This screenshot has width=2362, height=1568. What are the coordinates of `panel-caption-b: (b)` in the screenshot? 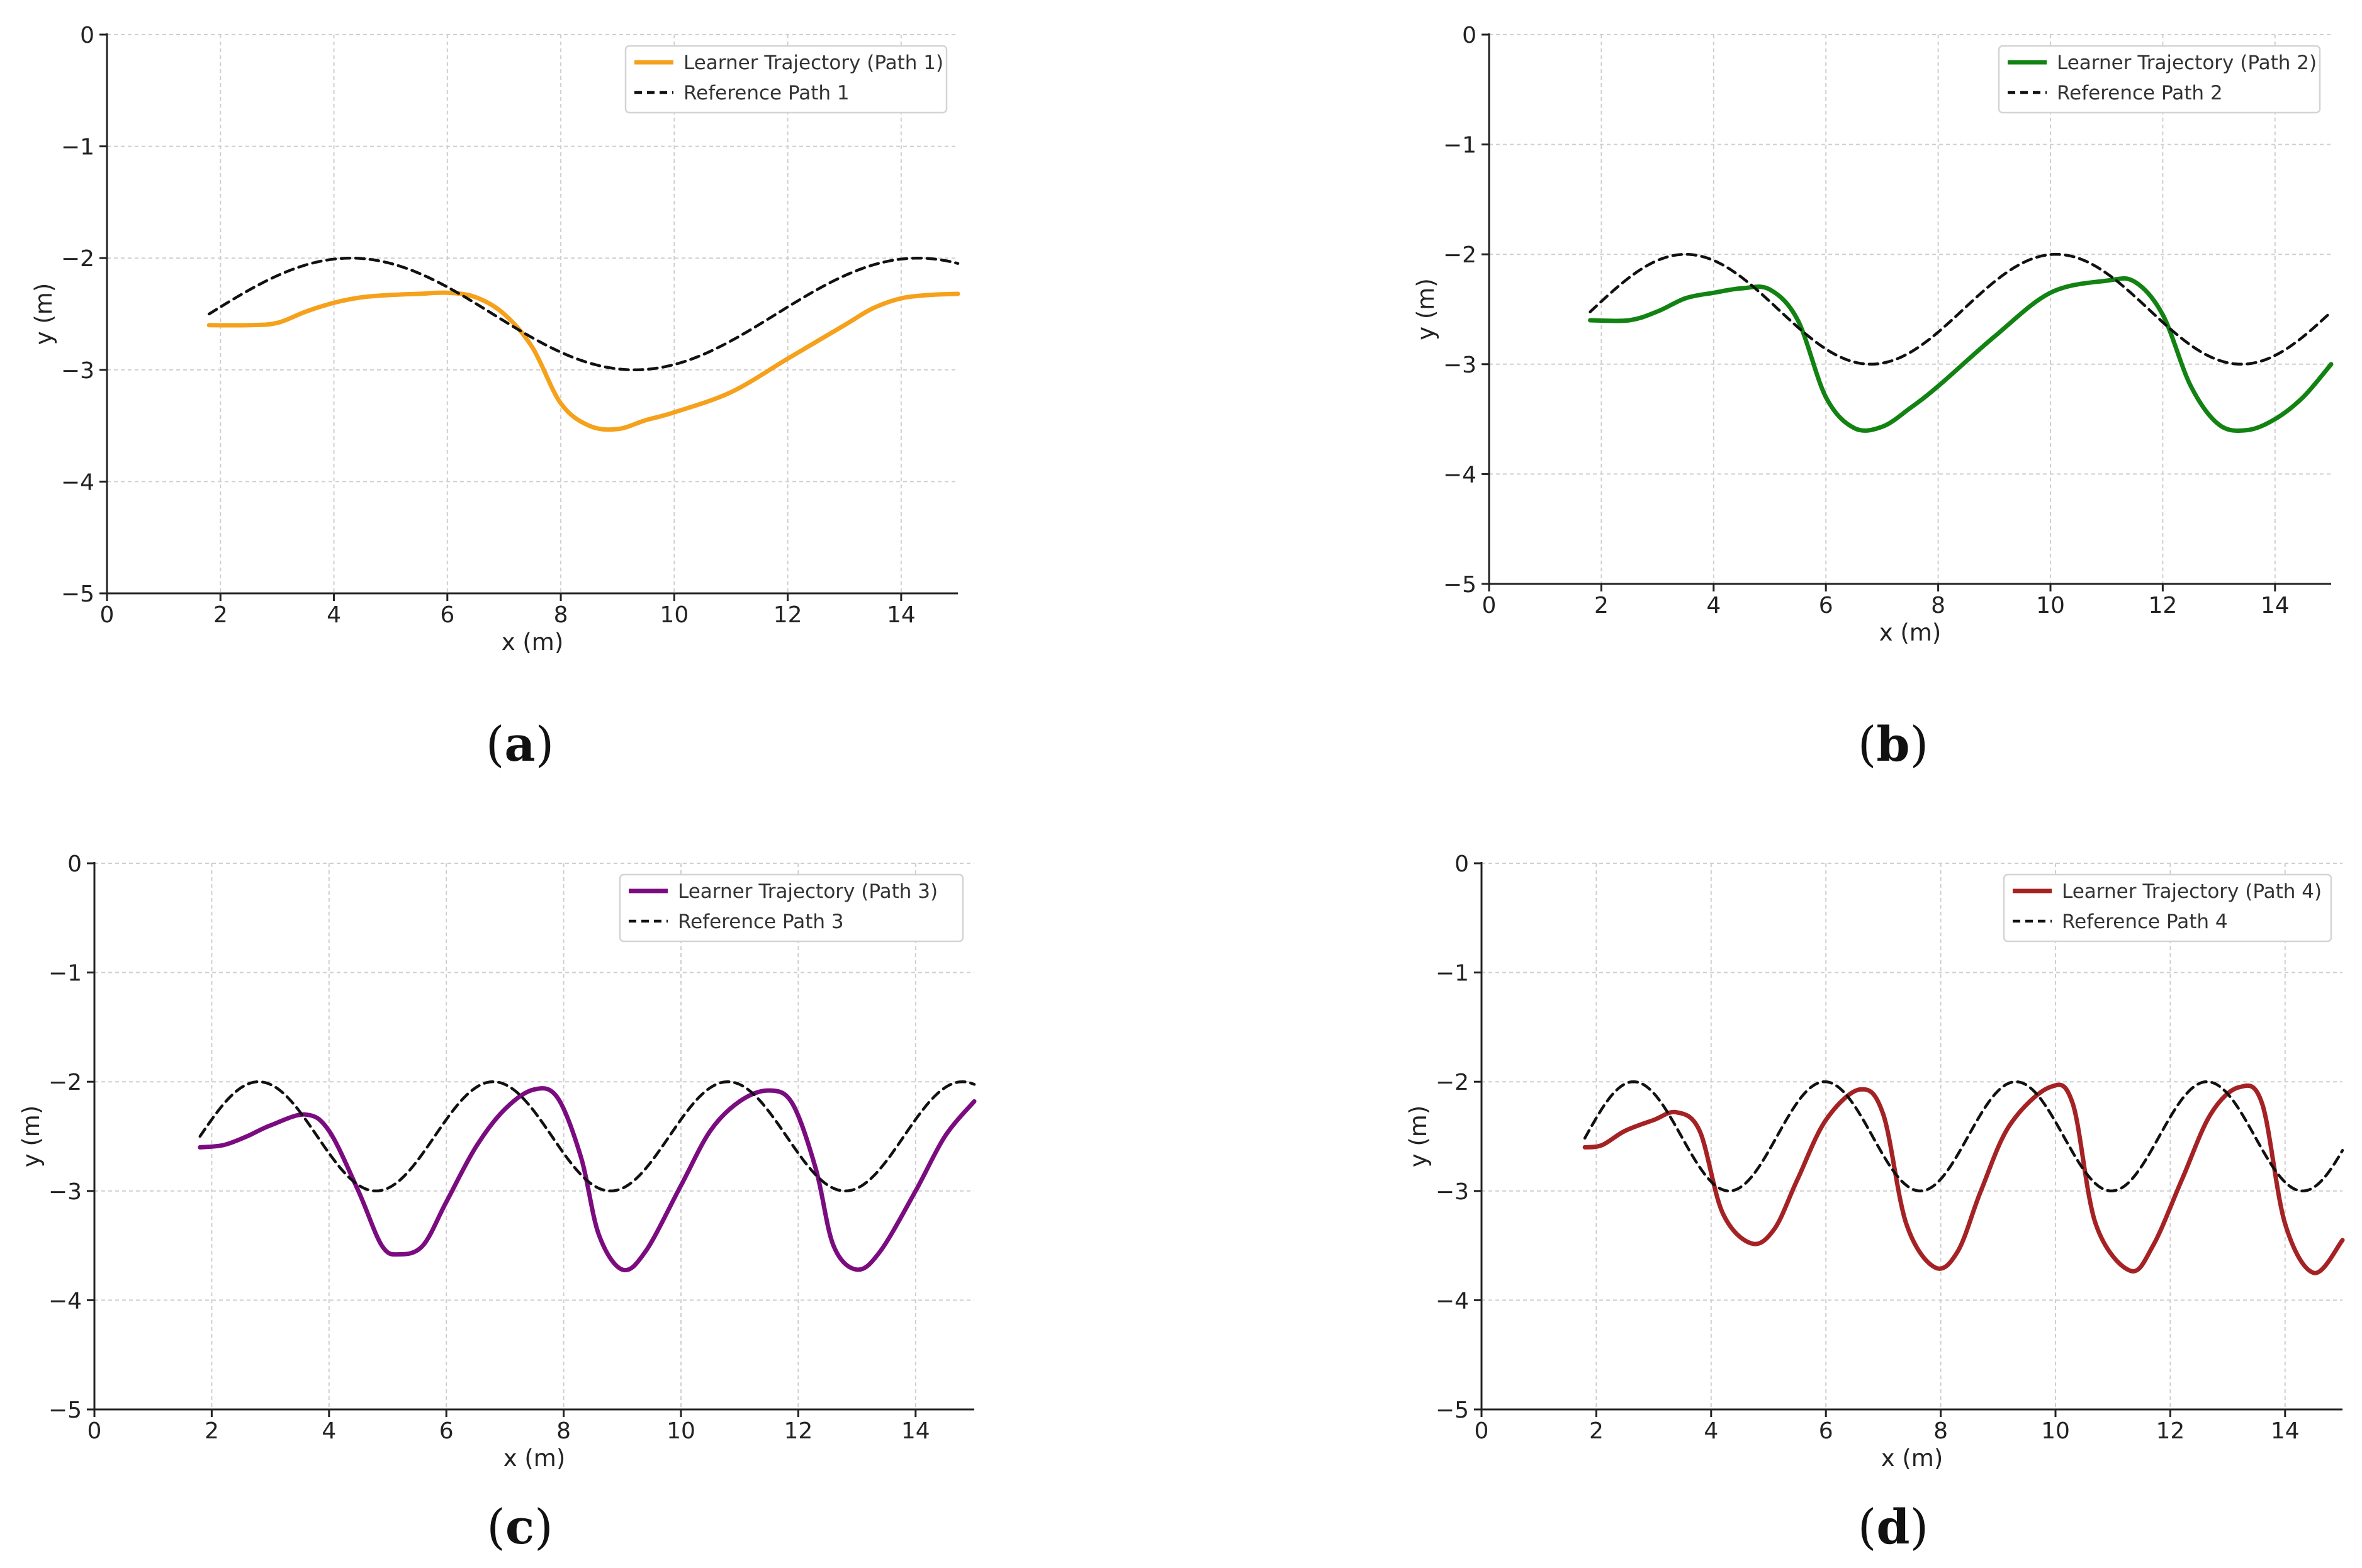 It's located at (1893, 744).